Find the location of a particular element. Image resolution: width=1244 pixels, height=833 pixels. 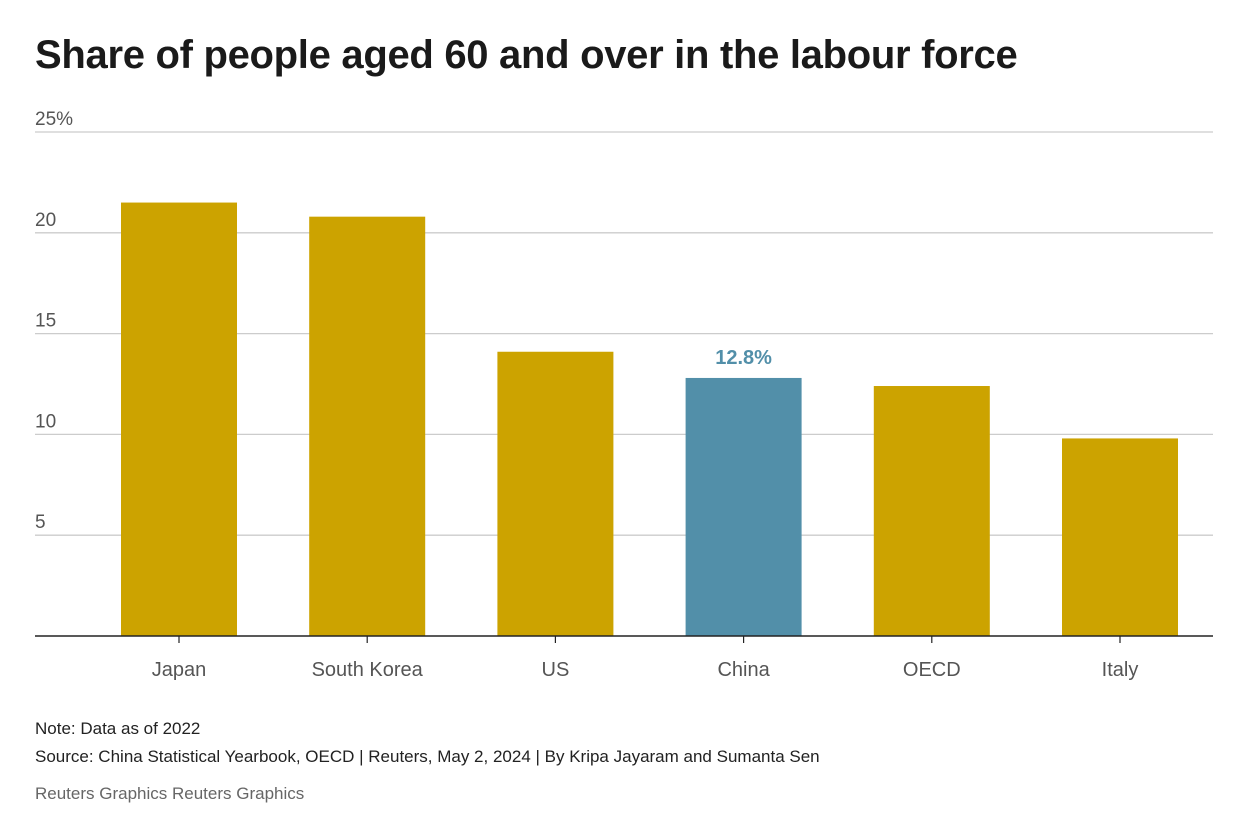

y-tick-label-25: 25% is located at coordinates (54, 119).